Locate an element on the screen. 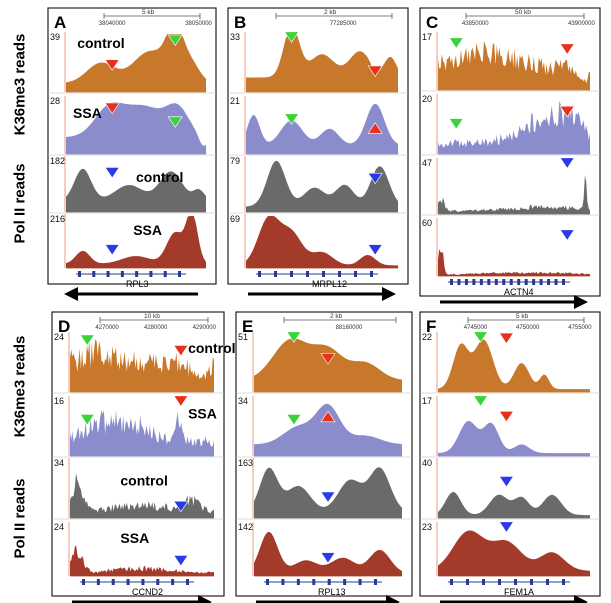 This screenshot has height=603, width=611. gene-name: CCND2 is located at coordinates (147, 592).